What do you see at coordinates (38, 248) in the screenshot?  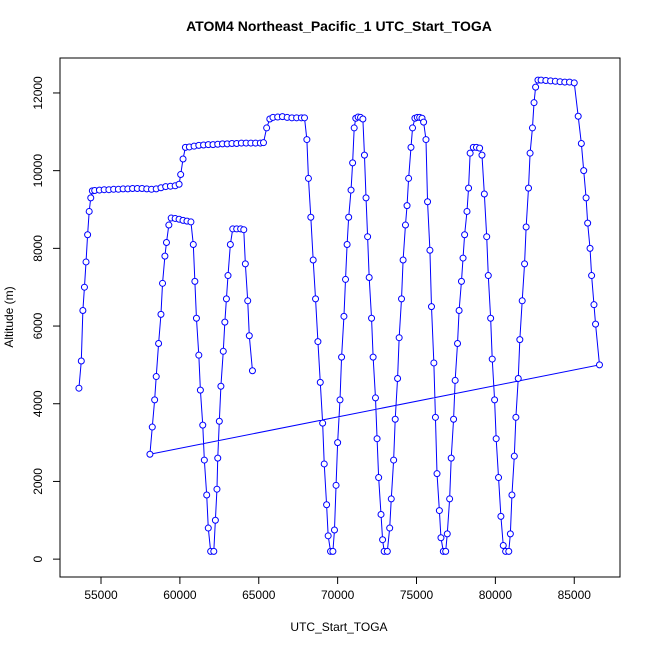 I see `y-tick-label: 8000` at bounding box center [38, 248].